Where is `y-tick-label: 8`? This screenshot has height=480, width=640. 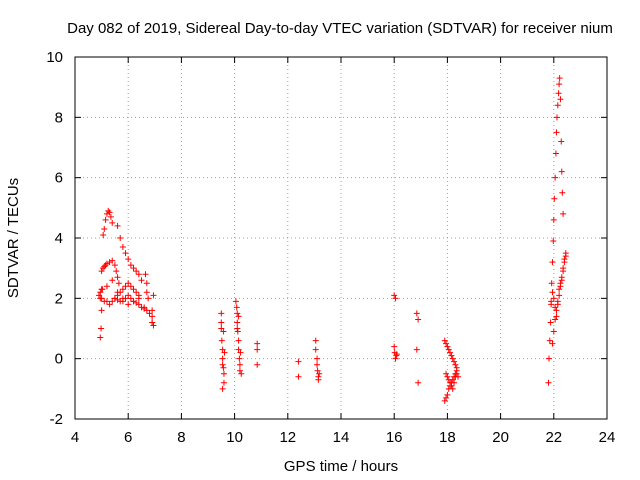 y-tick-label: 8 is located at coordinates (59, 117).